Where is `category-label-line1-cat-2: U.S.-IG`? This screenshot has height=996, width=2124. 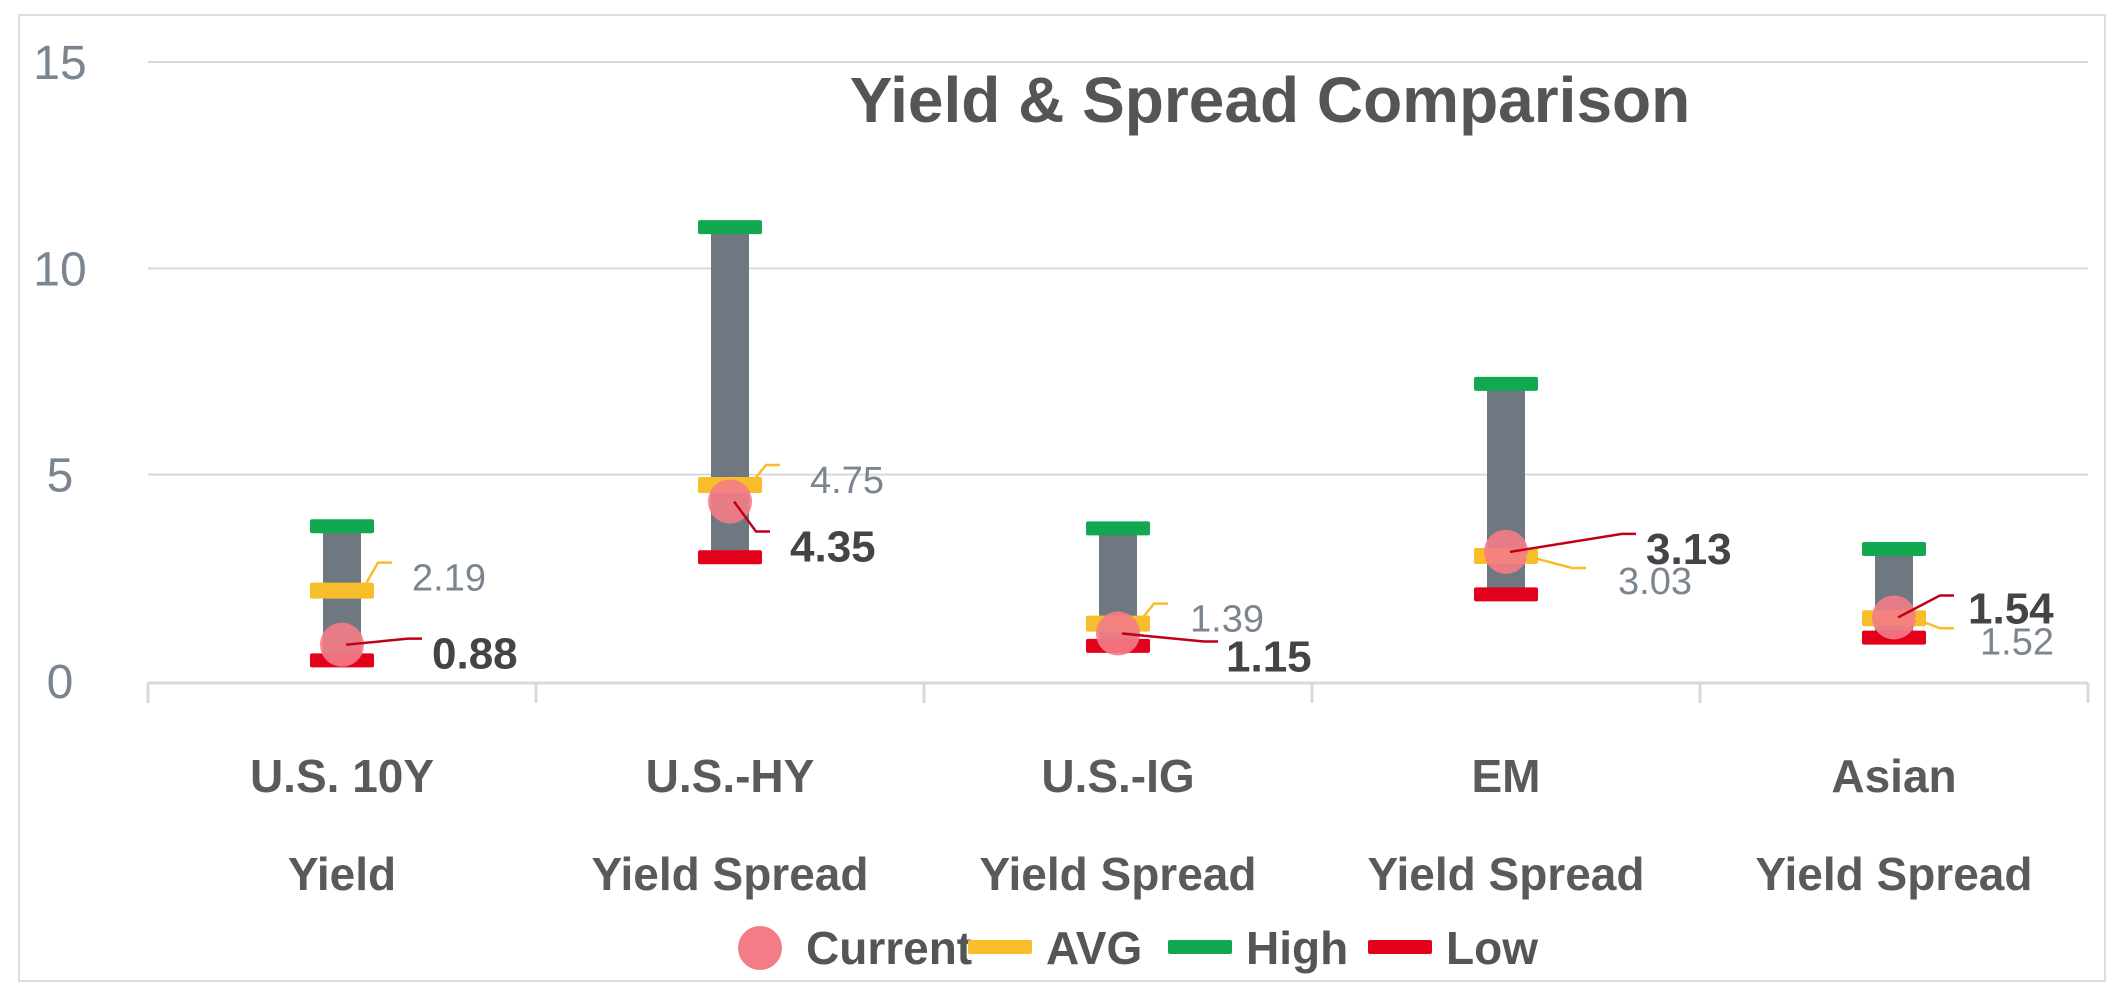
category-label-line1-cat-2: U.S.-IG is located at coordinates (1117, 776).